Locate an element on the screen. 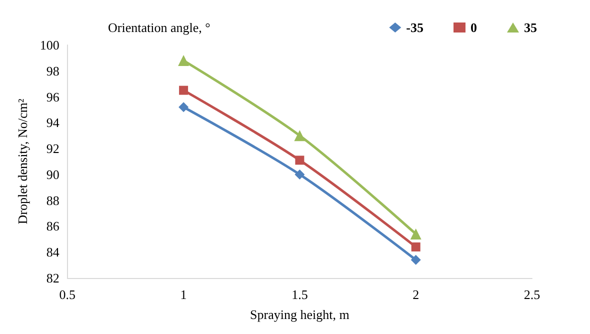 The height and width of the screenshot is (334, 590). legend-label: -35 is located at coordinates (415, 27).